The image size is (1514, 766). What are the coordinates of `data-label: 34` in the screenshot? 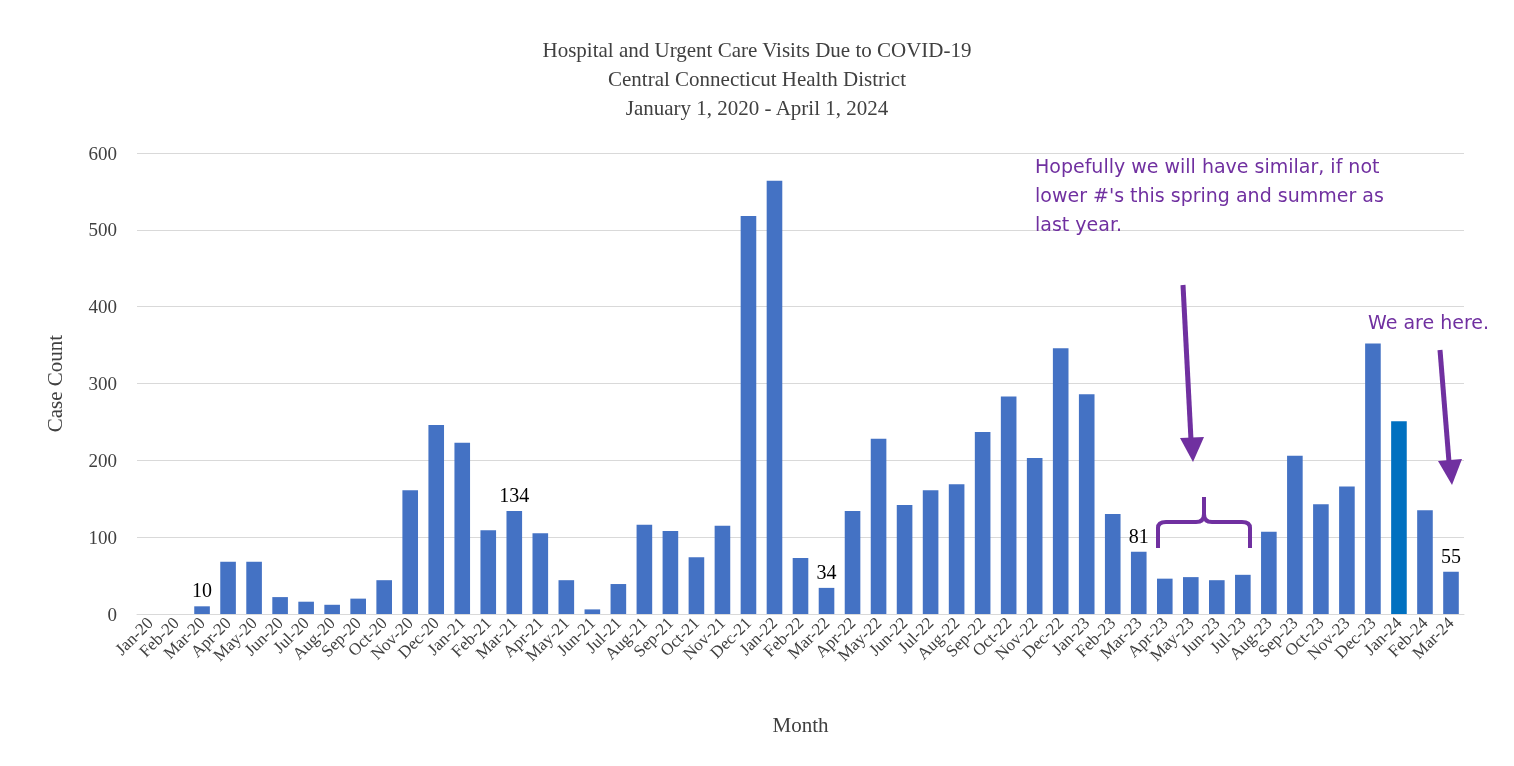 It's located at (826, 571).